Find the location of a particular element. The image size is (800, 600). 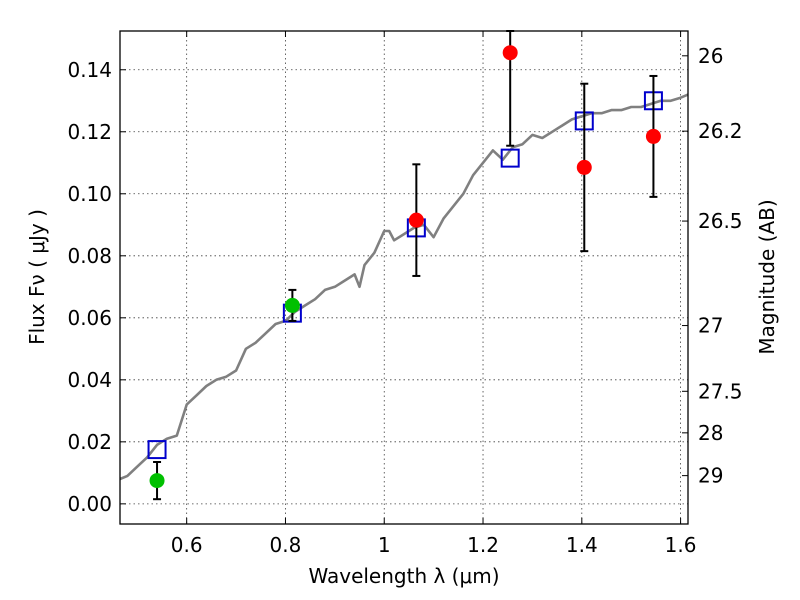

mag-tick-label: 29 is located at coordinates (710, 476).